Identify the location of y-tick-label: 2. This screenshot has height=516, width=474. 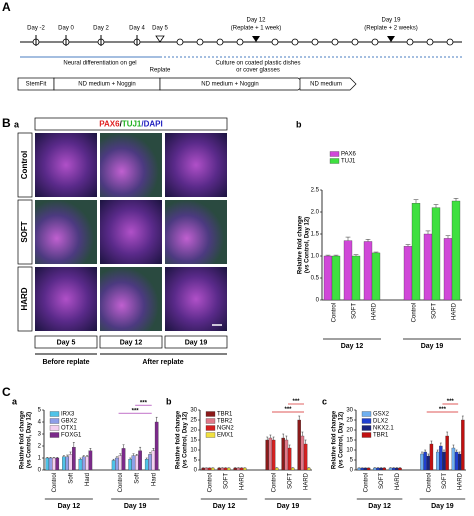
(40, 447).